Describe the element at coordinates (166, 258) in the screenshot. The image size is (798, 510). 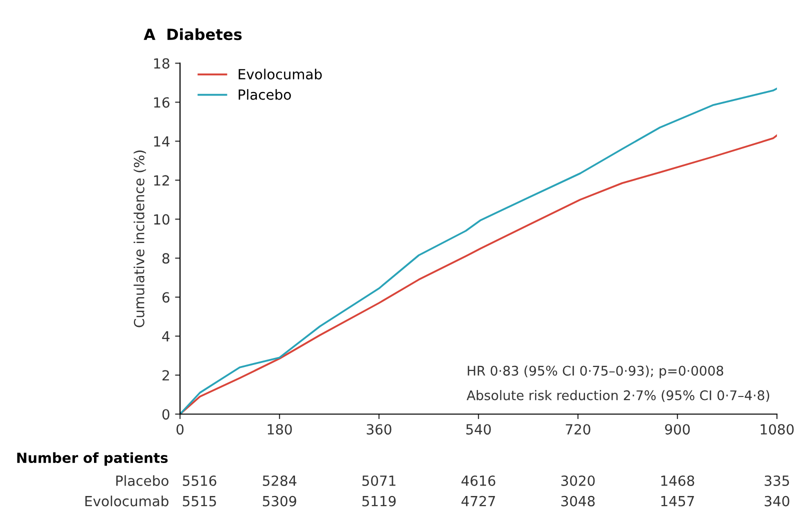
I see `y-tick-label: 8` at that location.